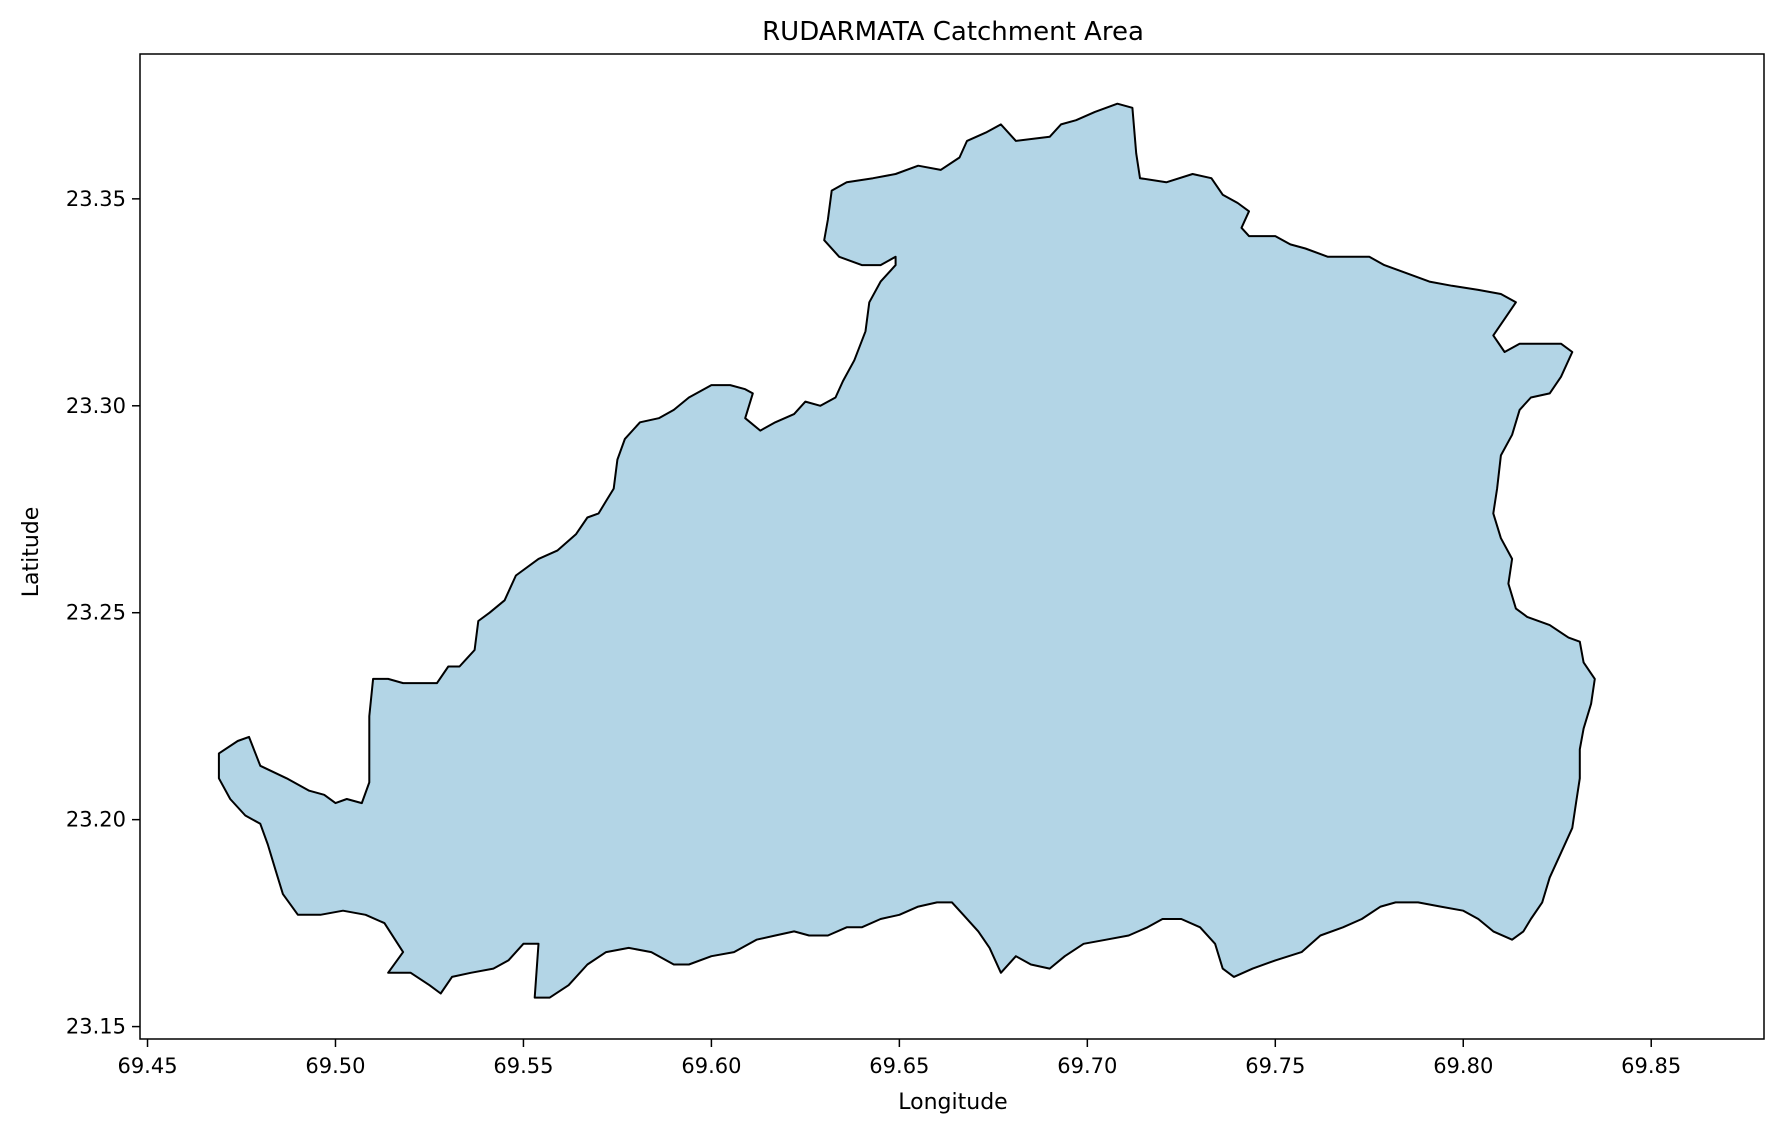  What do you see at coordinates (711, 1066) in the screenshot?
I see `x-tick-label: 69.60` at bounding box center [711, 1066].